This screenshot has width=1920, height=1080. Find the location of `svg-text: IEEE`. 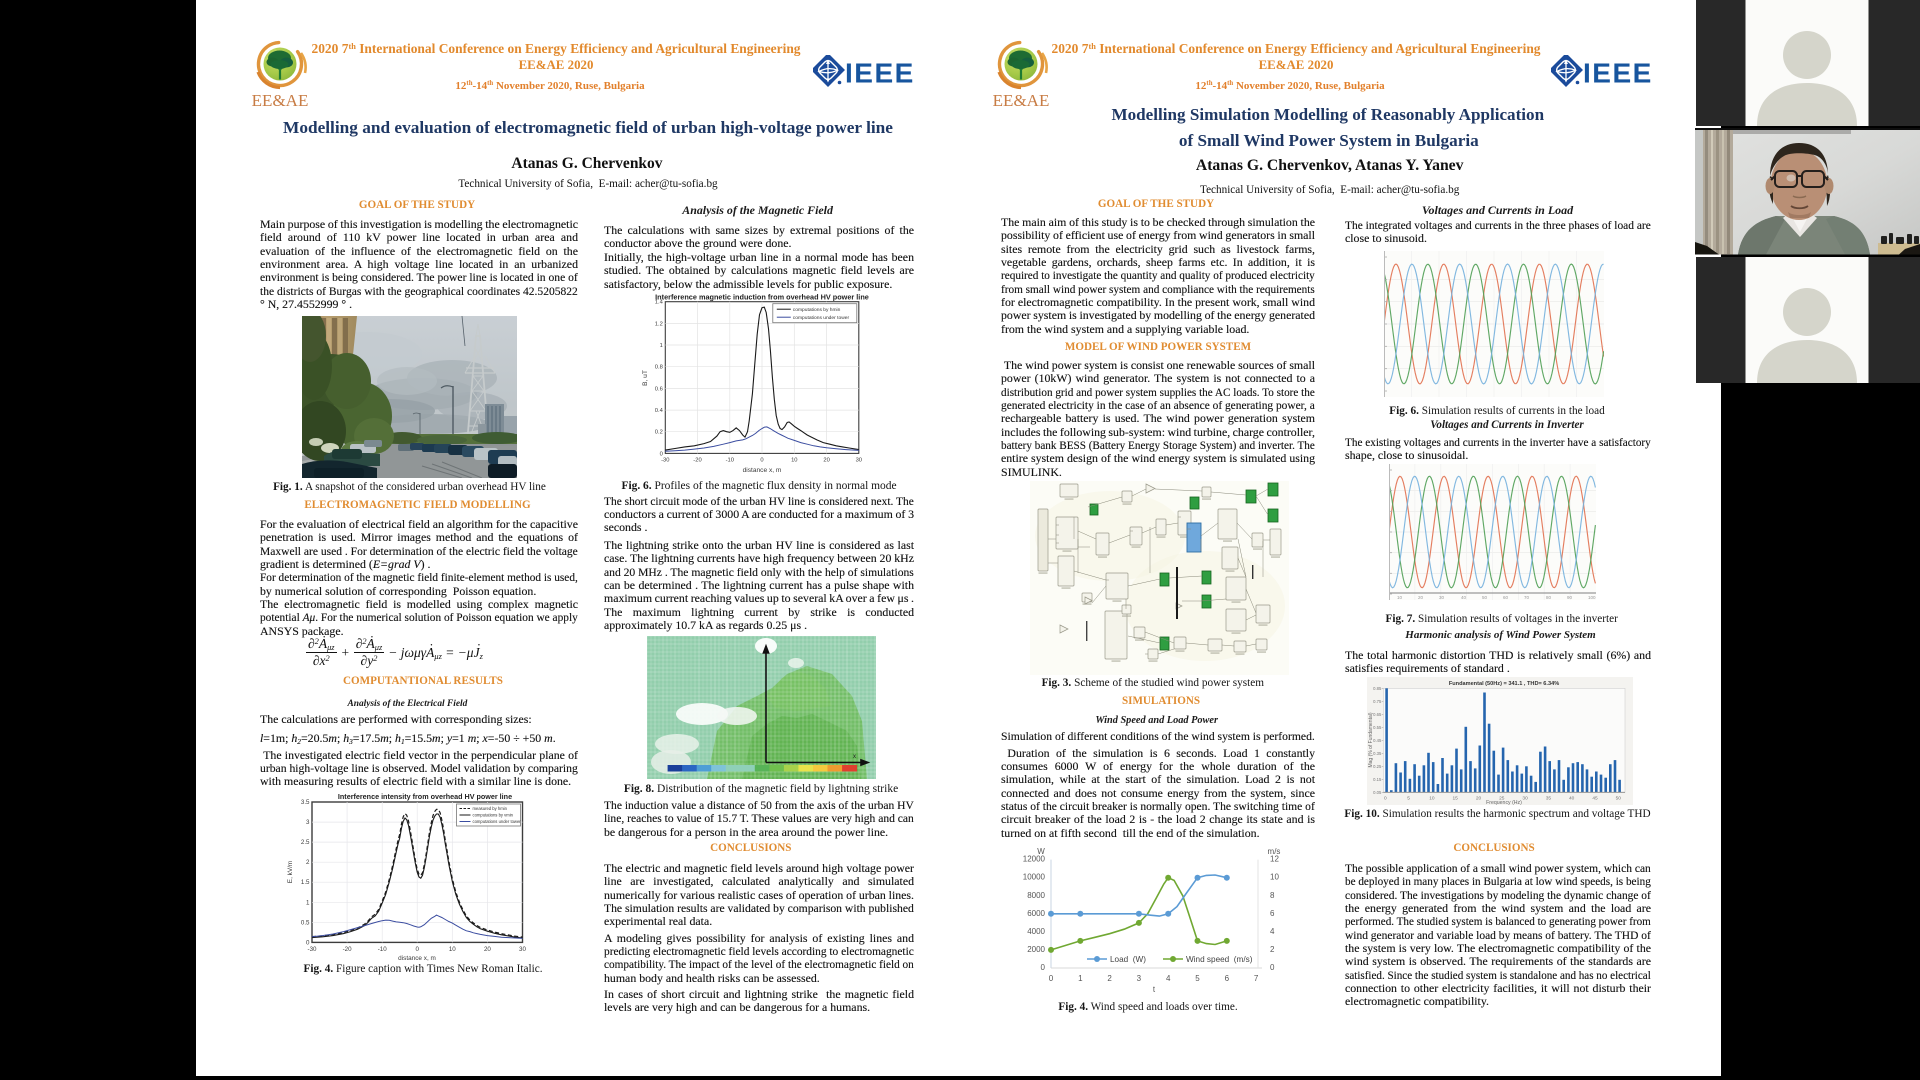

svg-text: IEEE is located at coordinates (880, 73).